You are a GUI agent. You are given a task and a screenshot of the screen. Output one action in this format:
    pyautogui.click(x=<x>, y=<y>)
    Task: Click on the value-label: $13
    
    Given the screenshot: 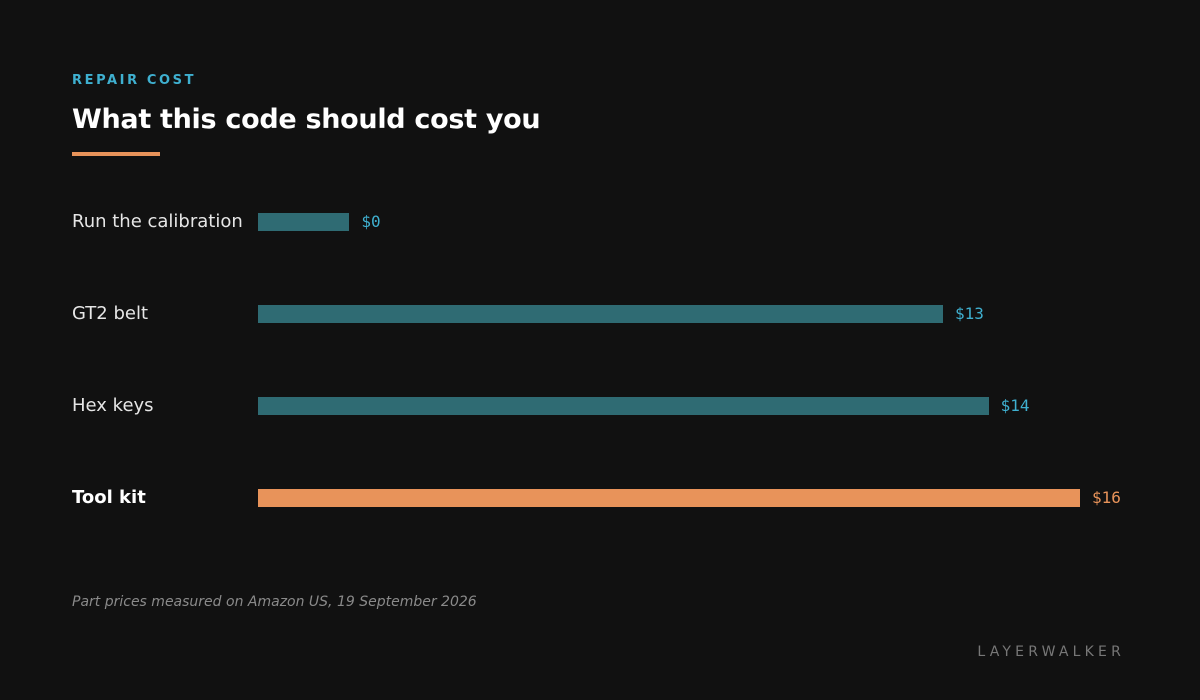 What is the action you would take?
    pyautogui.click(x=969, y=313)
    